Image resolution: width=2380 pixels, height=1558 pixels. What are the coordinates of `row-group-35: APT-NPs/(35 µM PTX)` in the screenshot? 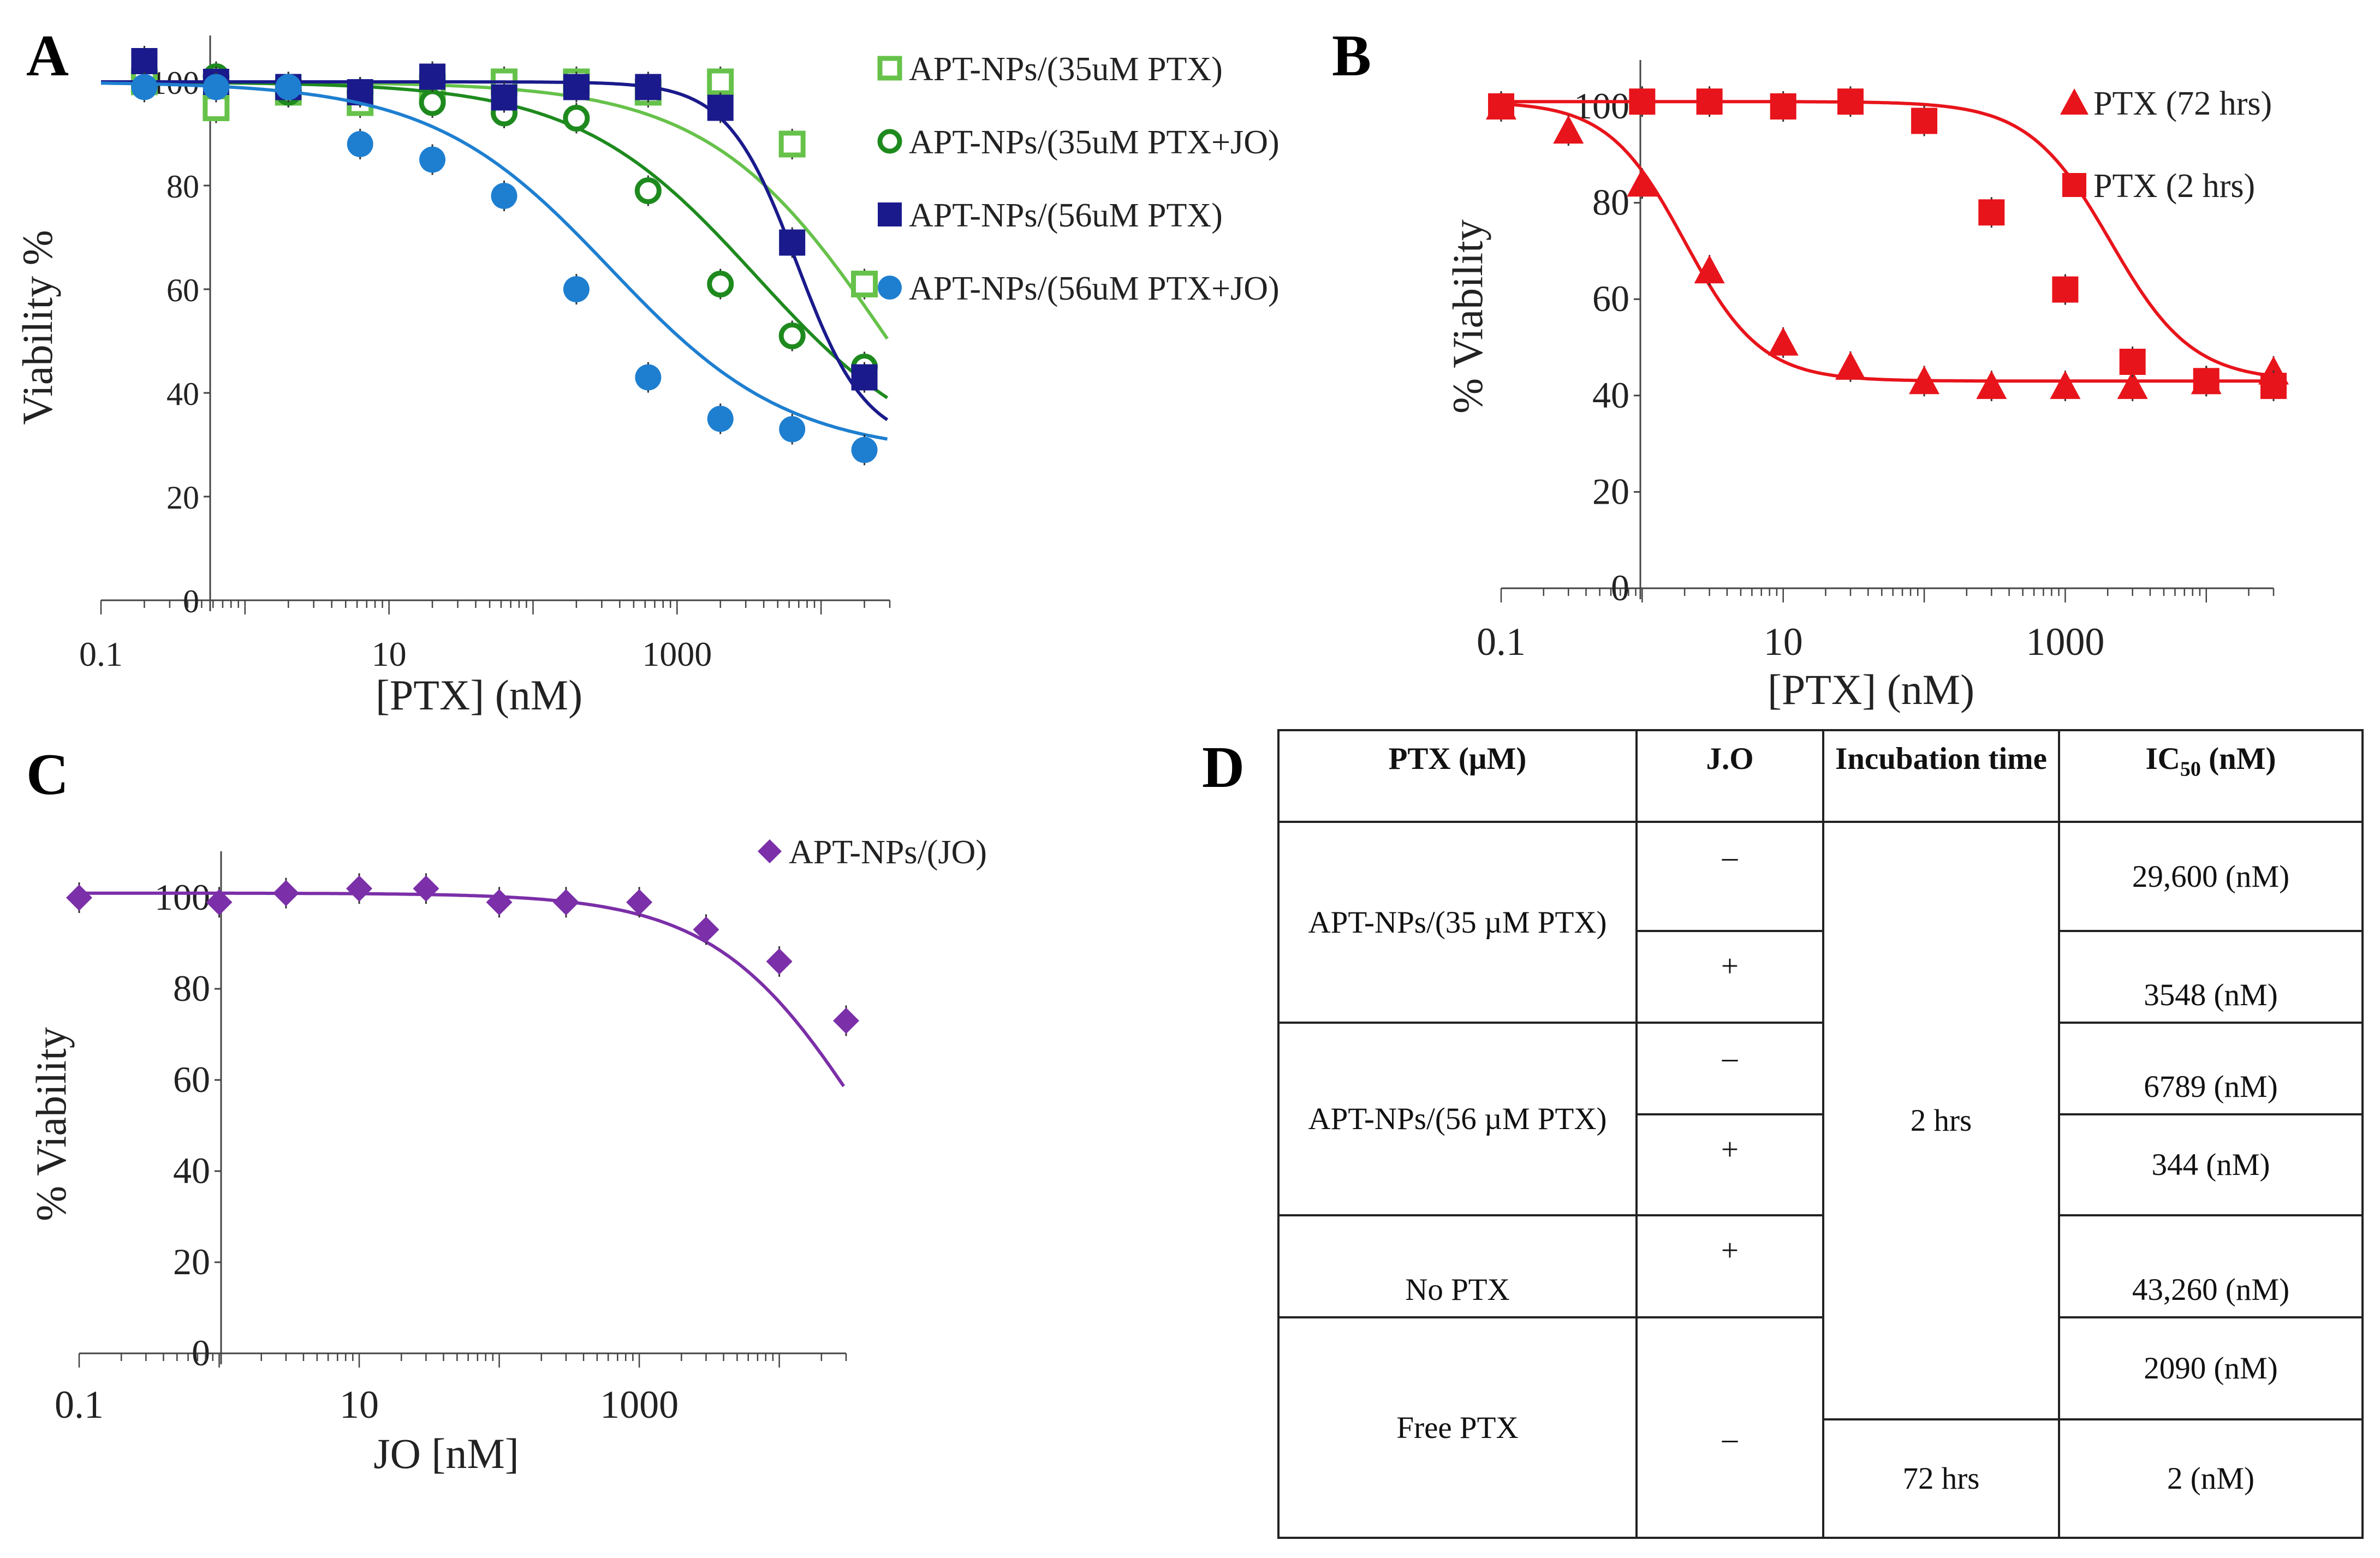 It's located at (1457, 922).